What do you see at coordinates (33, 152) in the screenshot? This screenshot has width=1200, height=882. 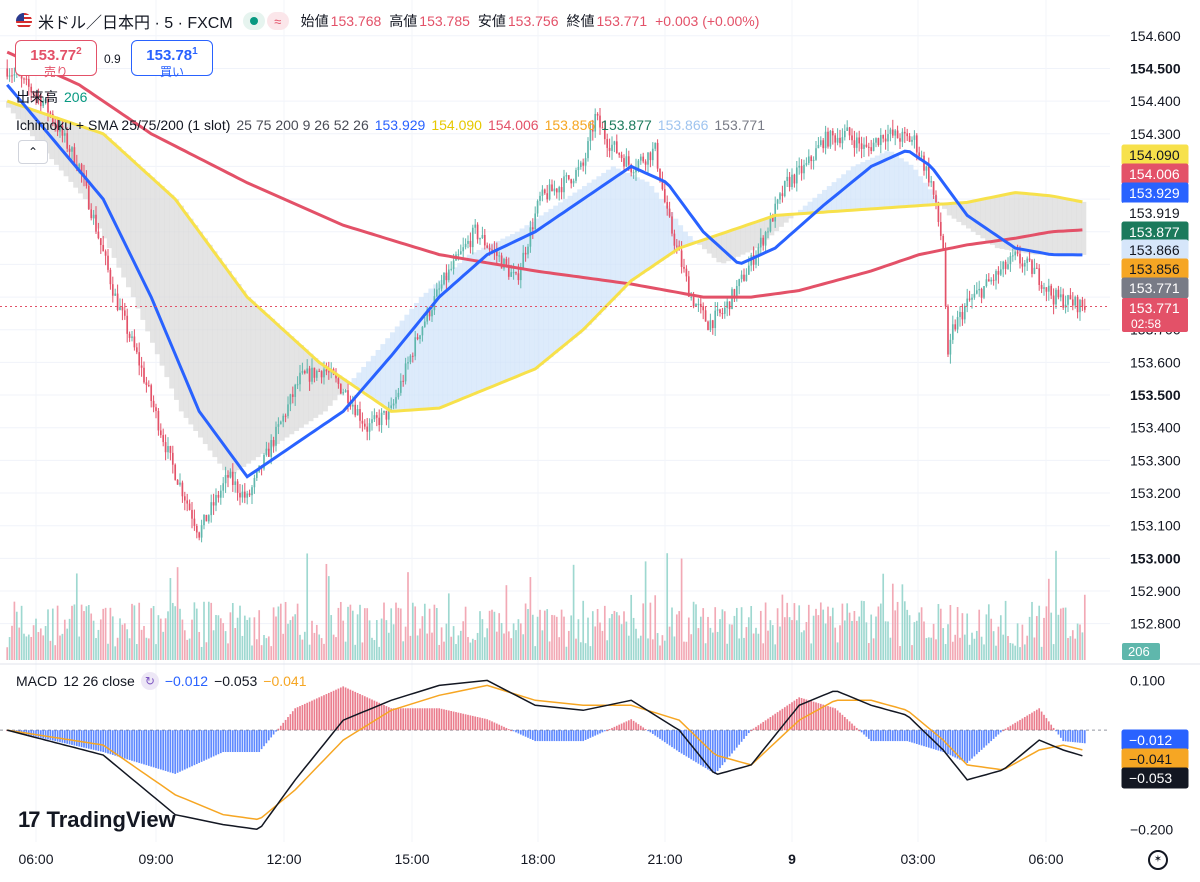 I see `collapse-legend-button: ⌃` at bounding box center [33, 152].